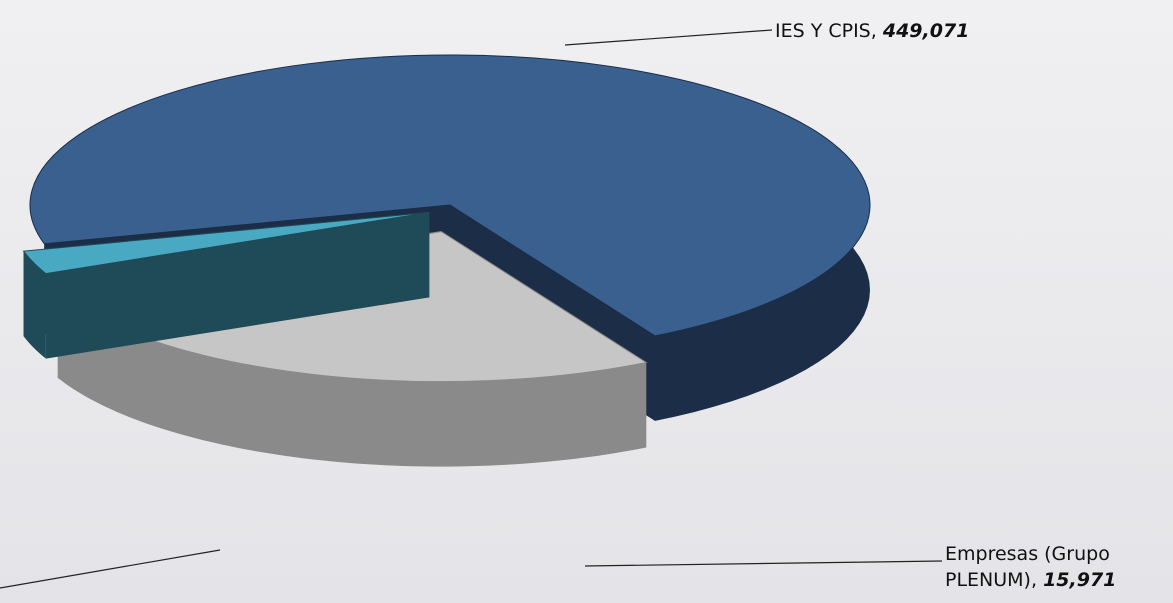 The image size is (1173, 603). Describe the element at coordinates (1027, 554) in the screenshot. I see `category-label: Empresas (Grupo` at that location.